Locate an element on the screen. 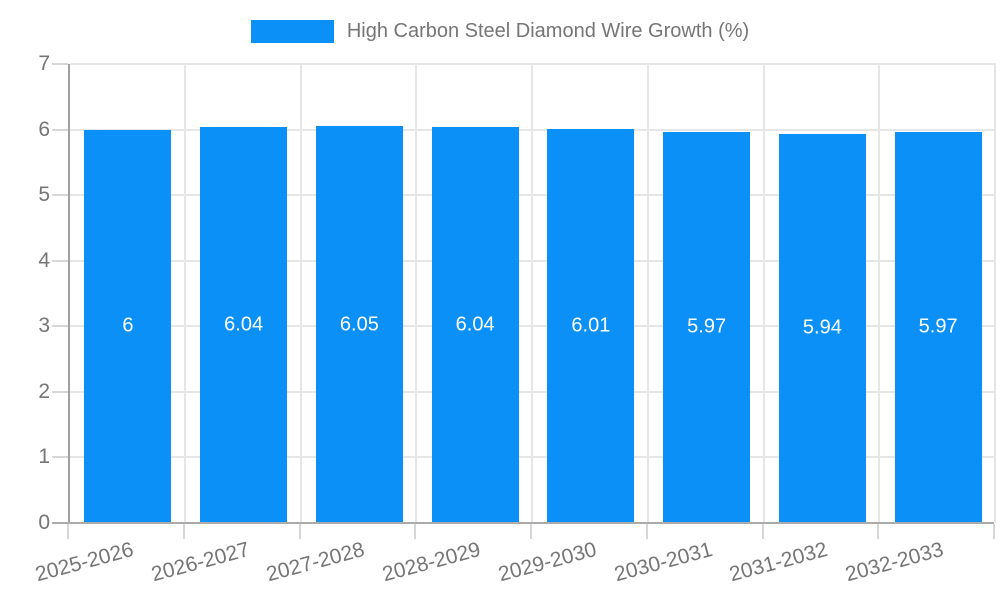 The width and height of the screenshot is (1000, 600). y-axis-tick-label: 3 is located at coordinates (44, 326).